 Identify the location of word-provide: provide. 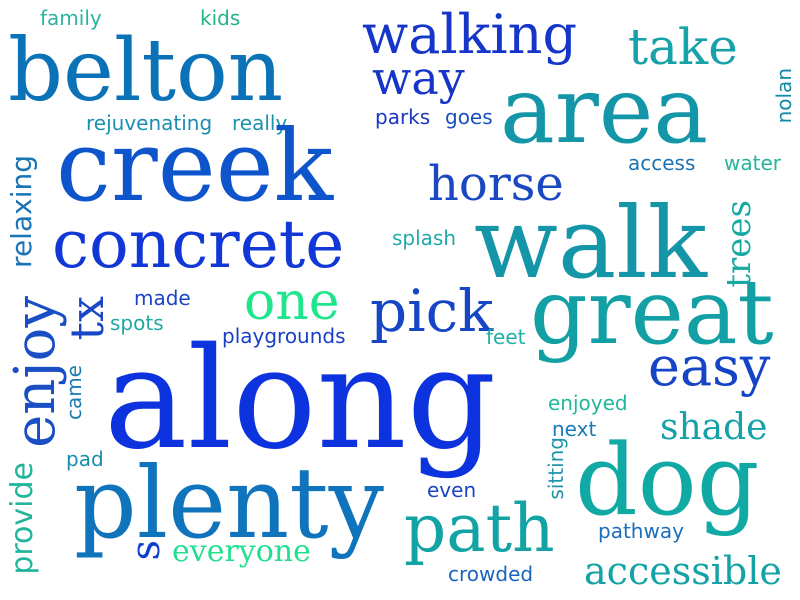
(22, 518).